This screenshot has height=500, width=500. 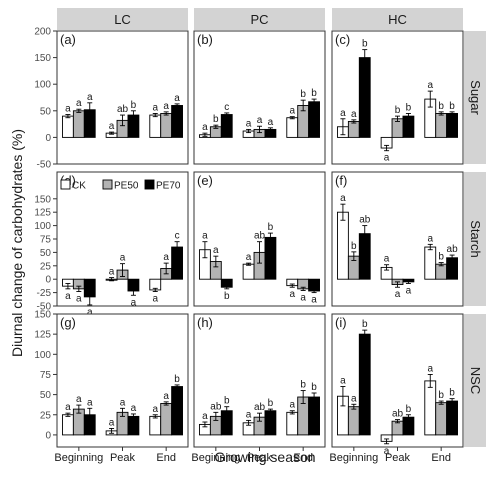 What do you see at coordinates (46, 240) in the screenshot?
I see `y-tick-label: 75` at bounding box center [46, 240].